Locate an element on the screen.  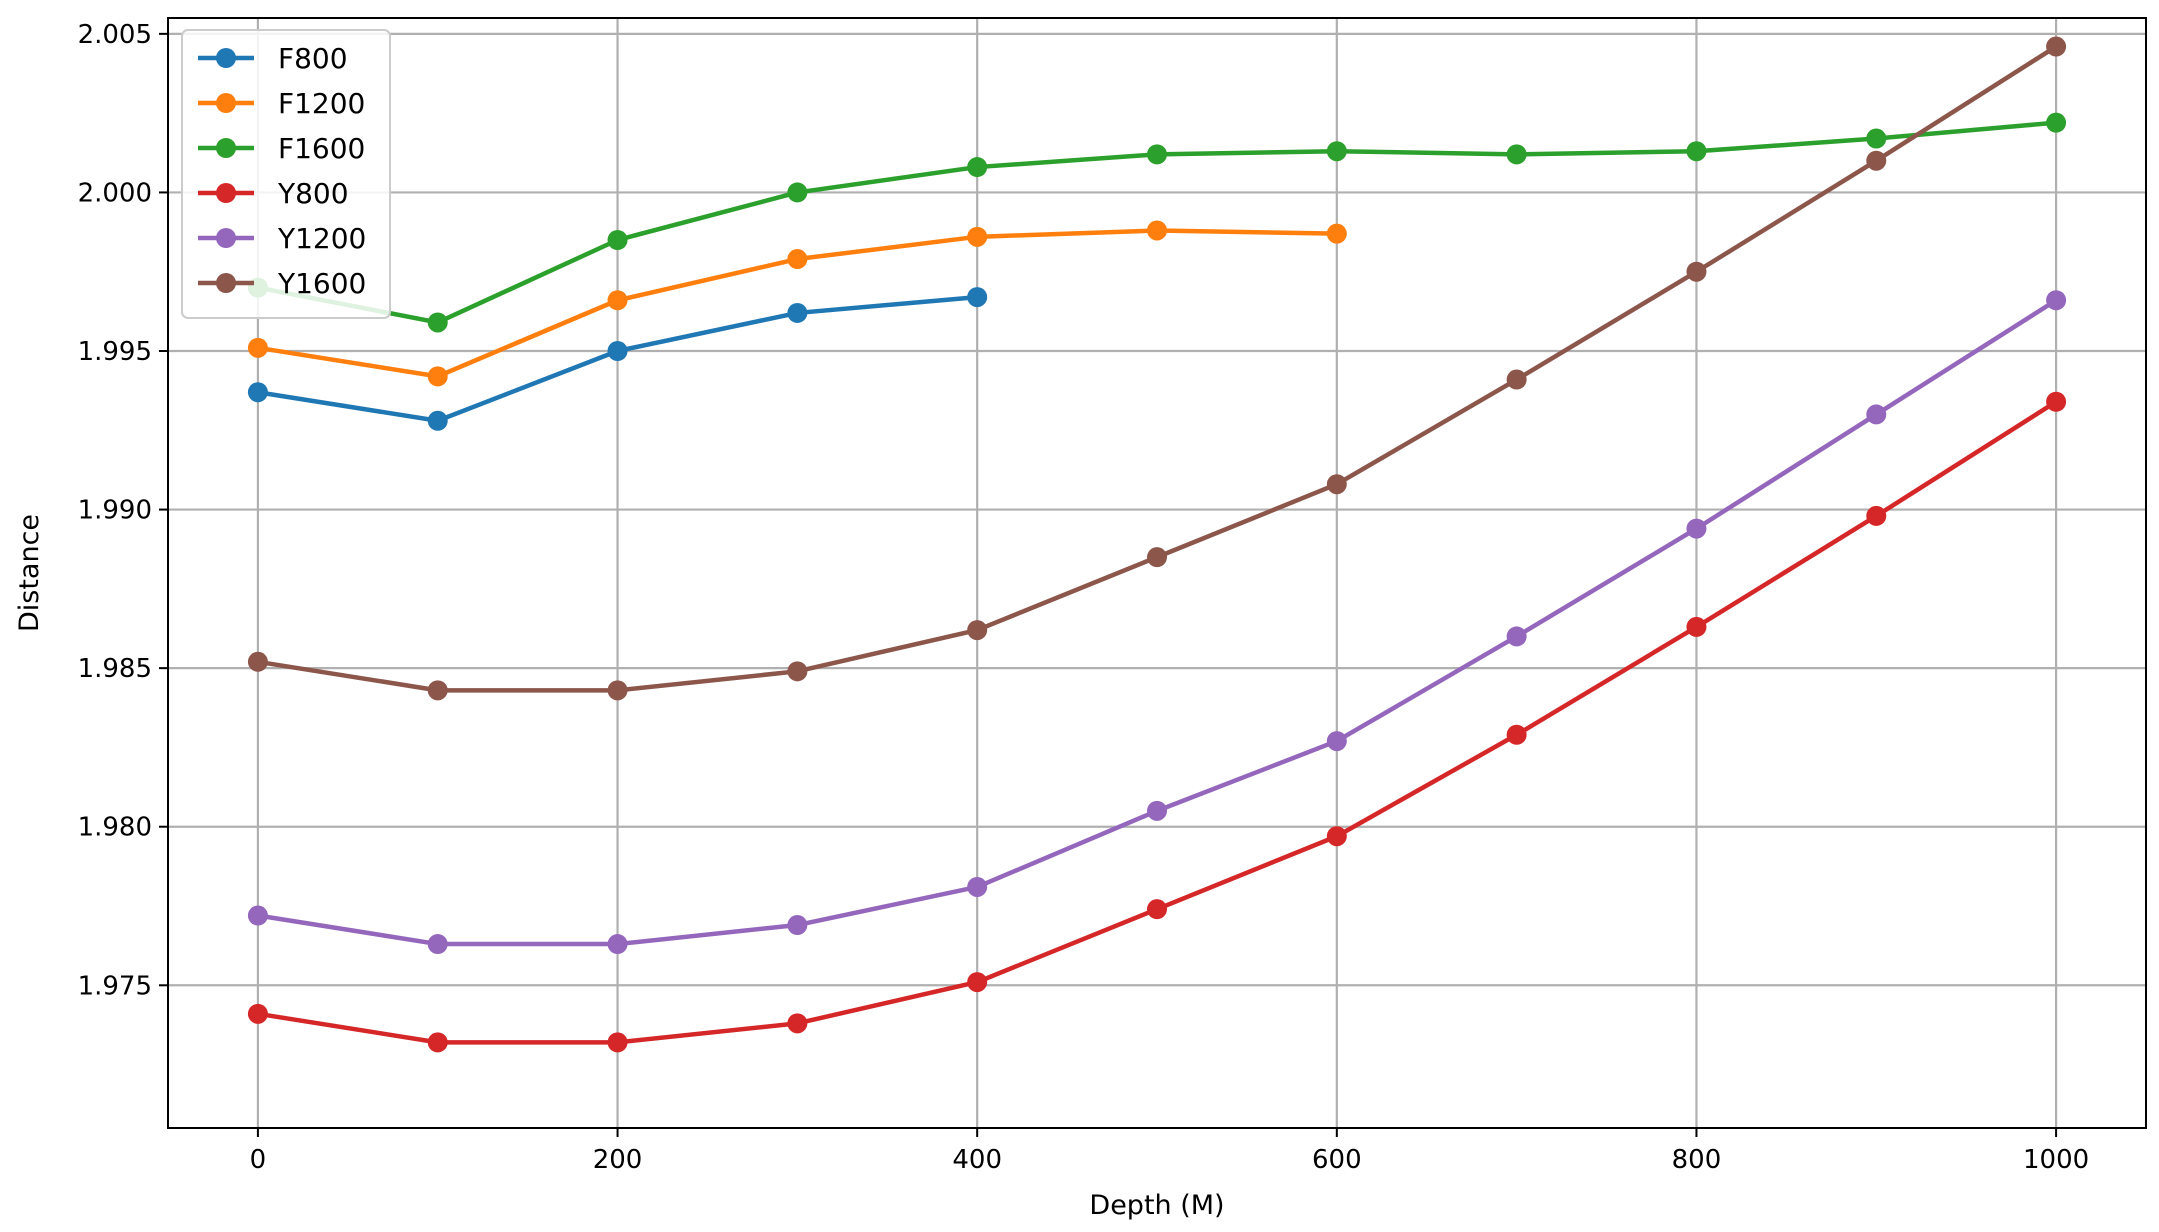
legend-item: F1200 is located at coordinates (281, 103).